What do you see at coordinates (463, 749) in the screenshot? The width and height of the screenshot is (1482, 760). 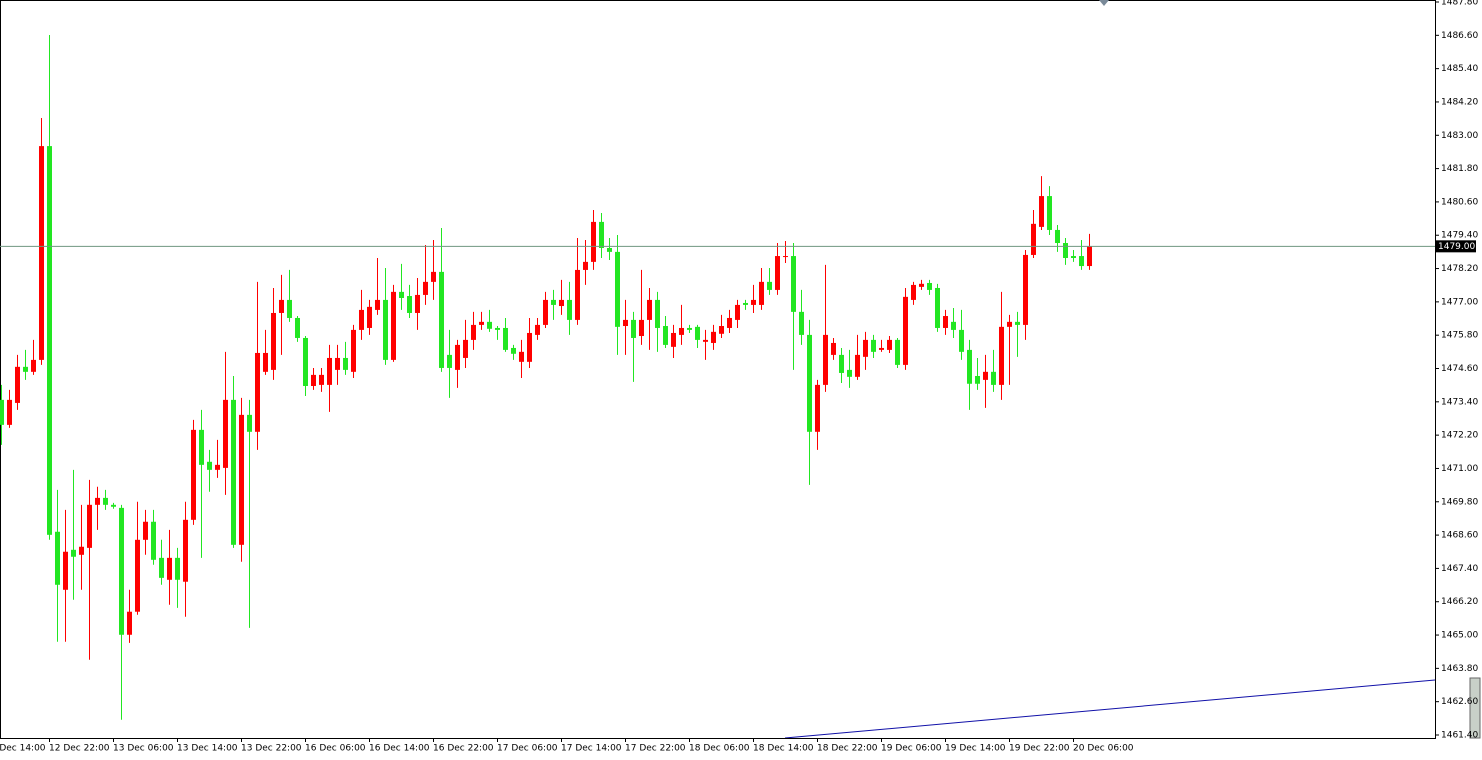 I see `x-tick-label: 16 Dec 22:00` at bounding box center [463, 749].